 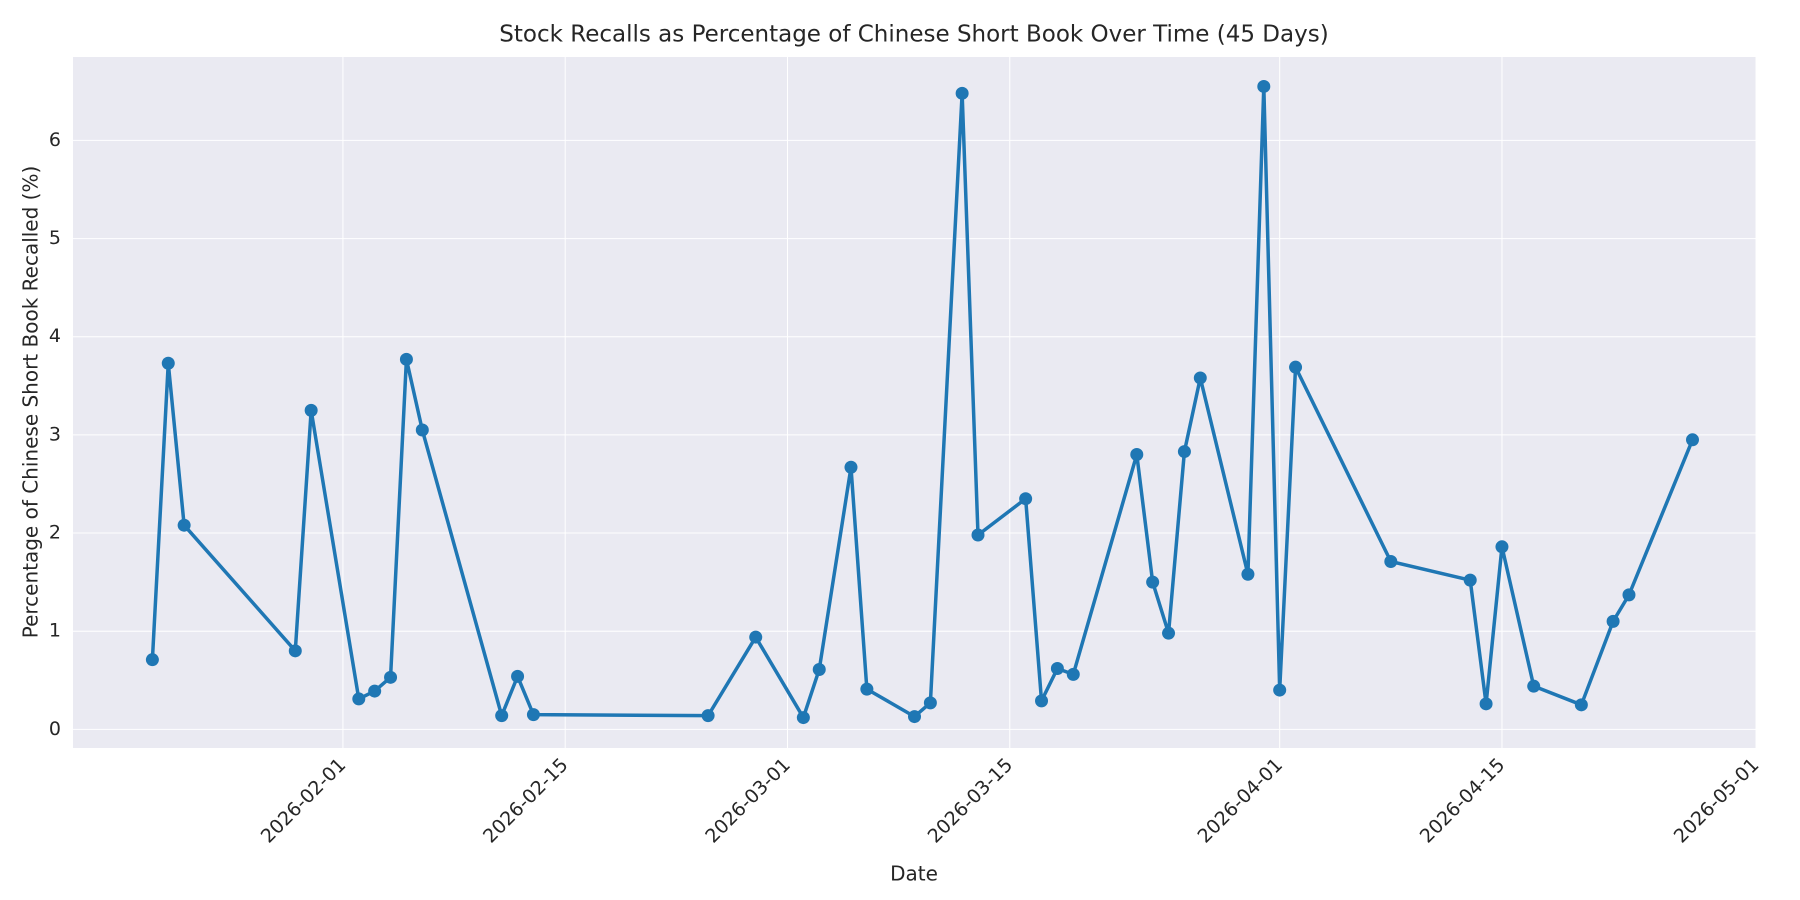 I want to click on y-tick-label: 5, so click(x=55, y=238).